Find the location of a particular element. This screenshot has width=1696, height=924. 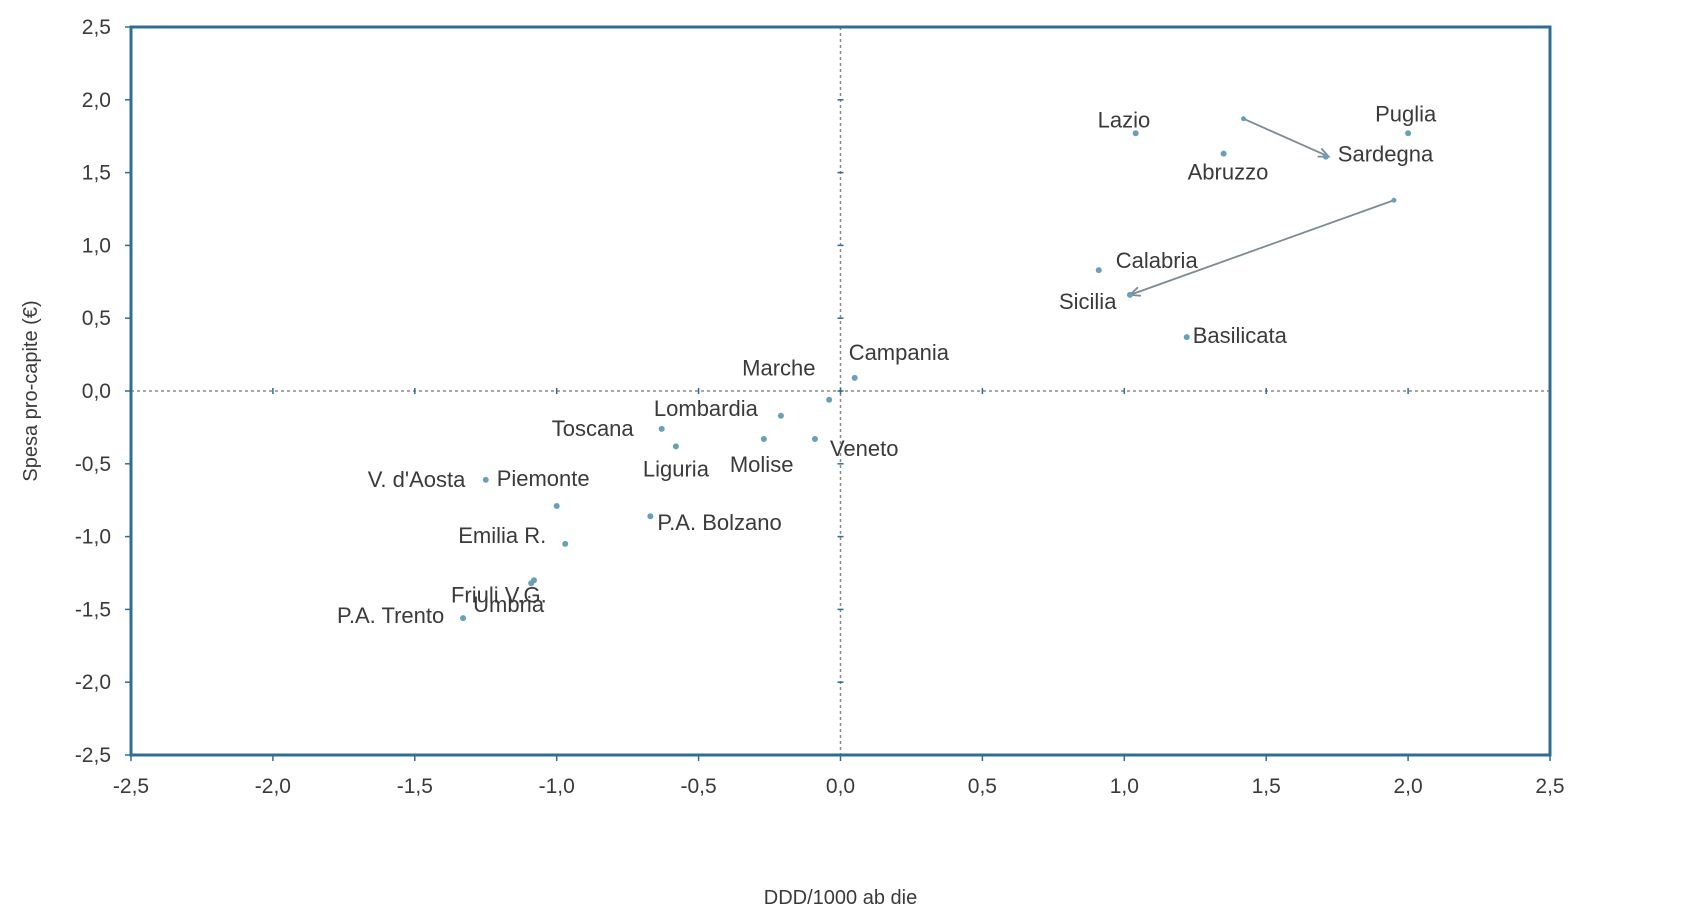

y-tick-label: -2,0 is located at coordinates (93, 682).